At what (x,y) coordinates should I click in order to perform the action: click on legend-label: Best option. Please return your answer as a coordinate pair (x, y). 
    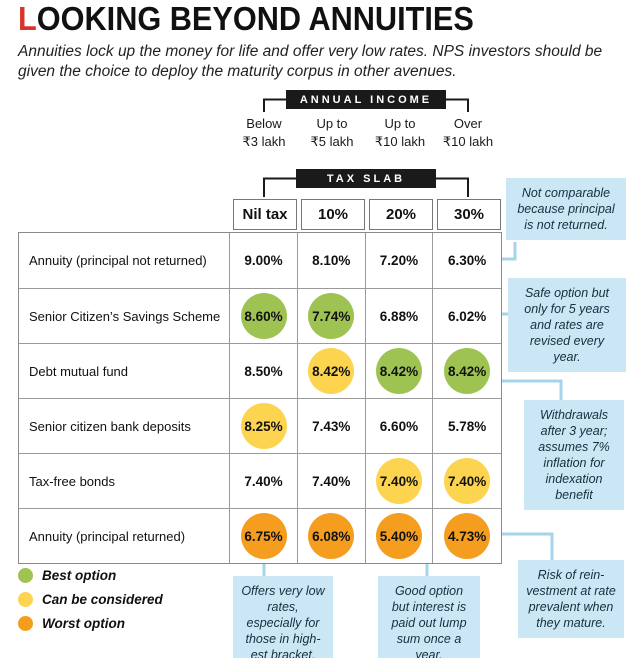
    Looking at the image, I should click on (79, 575).